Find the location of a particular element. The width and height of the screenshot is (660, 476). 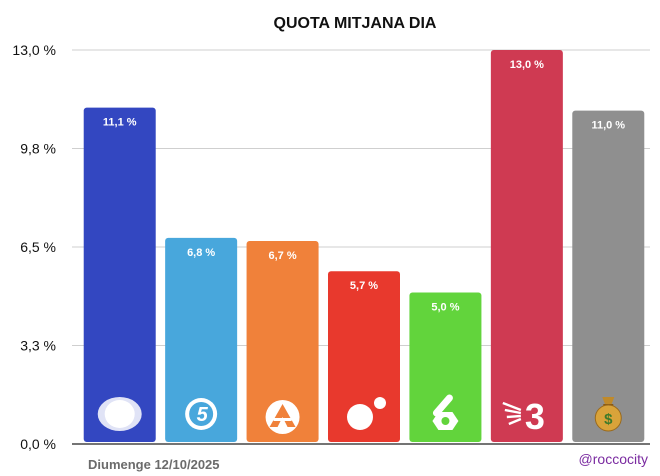

y-tick-label: 13,0 % is located at coordinates (34, 50).